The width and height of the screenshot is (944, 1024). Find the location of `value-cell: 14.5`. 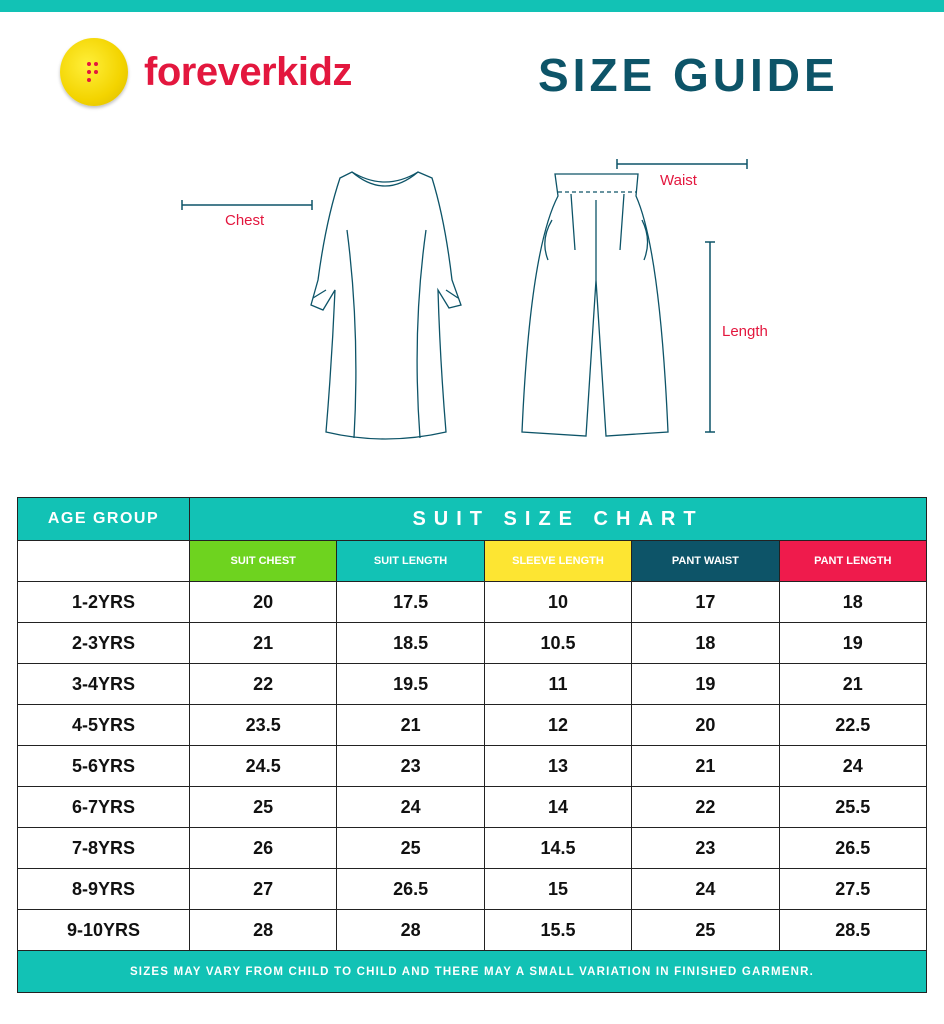

value-cell: 14.5 is located at coordinates (558, 848).